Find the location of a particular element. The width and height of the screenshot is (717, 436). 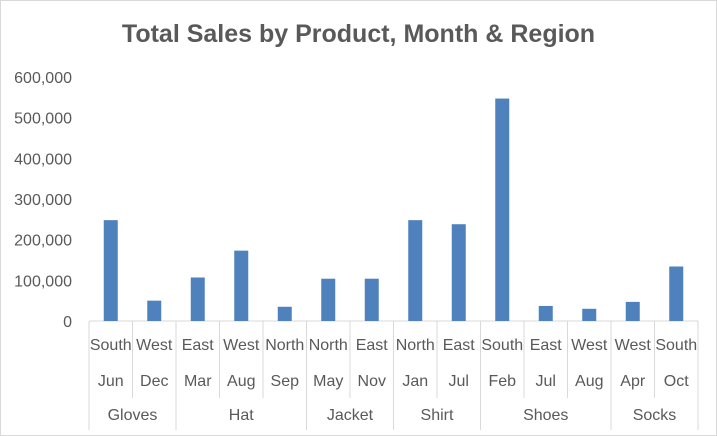

product-label: Shoes is located at coordinates (545, 415).